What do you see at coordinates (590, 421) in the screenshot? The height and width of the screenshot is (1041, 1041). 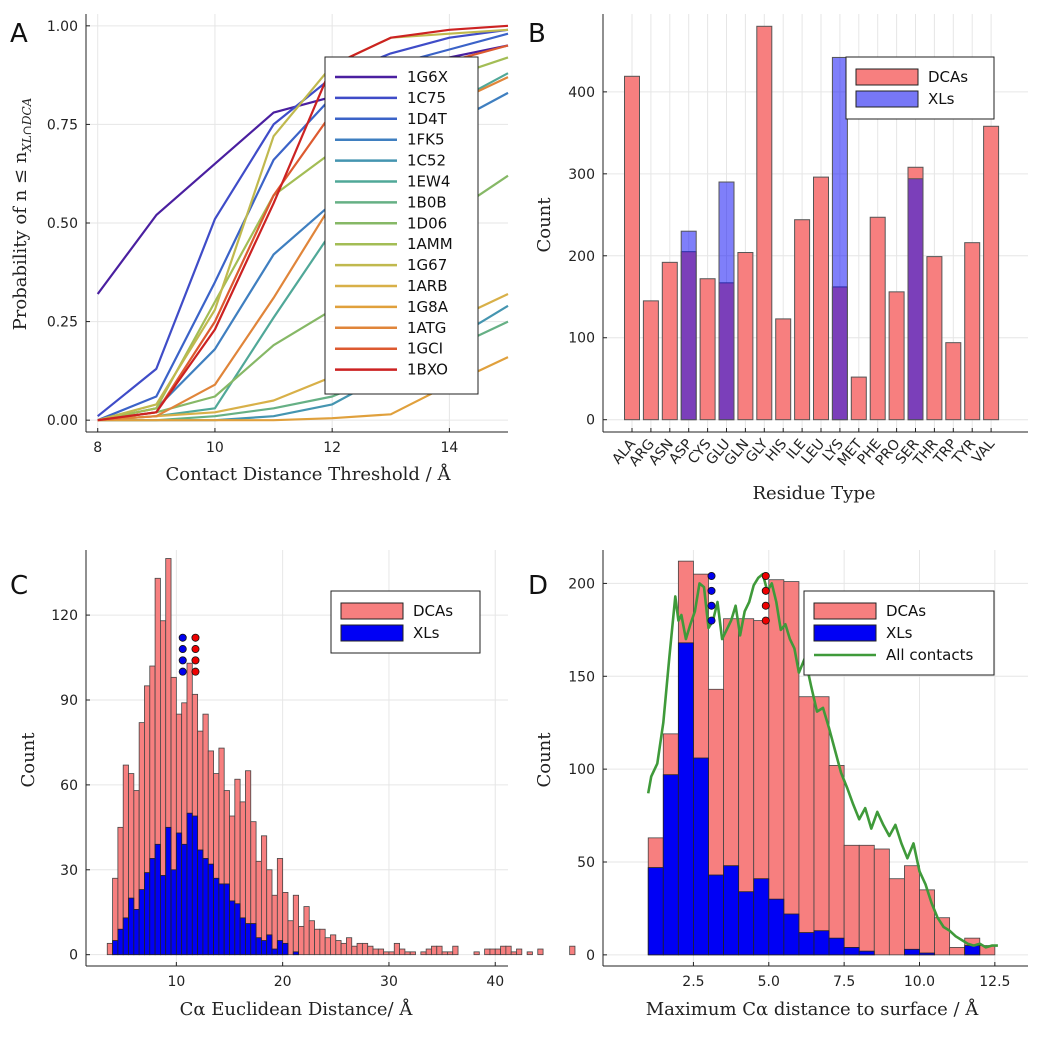 I see `panel-b-ytick-label: 0` at bounding box center [590, 421].